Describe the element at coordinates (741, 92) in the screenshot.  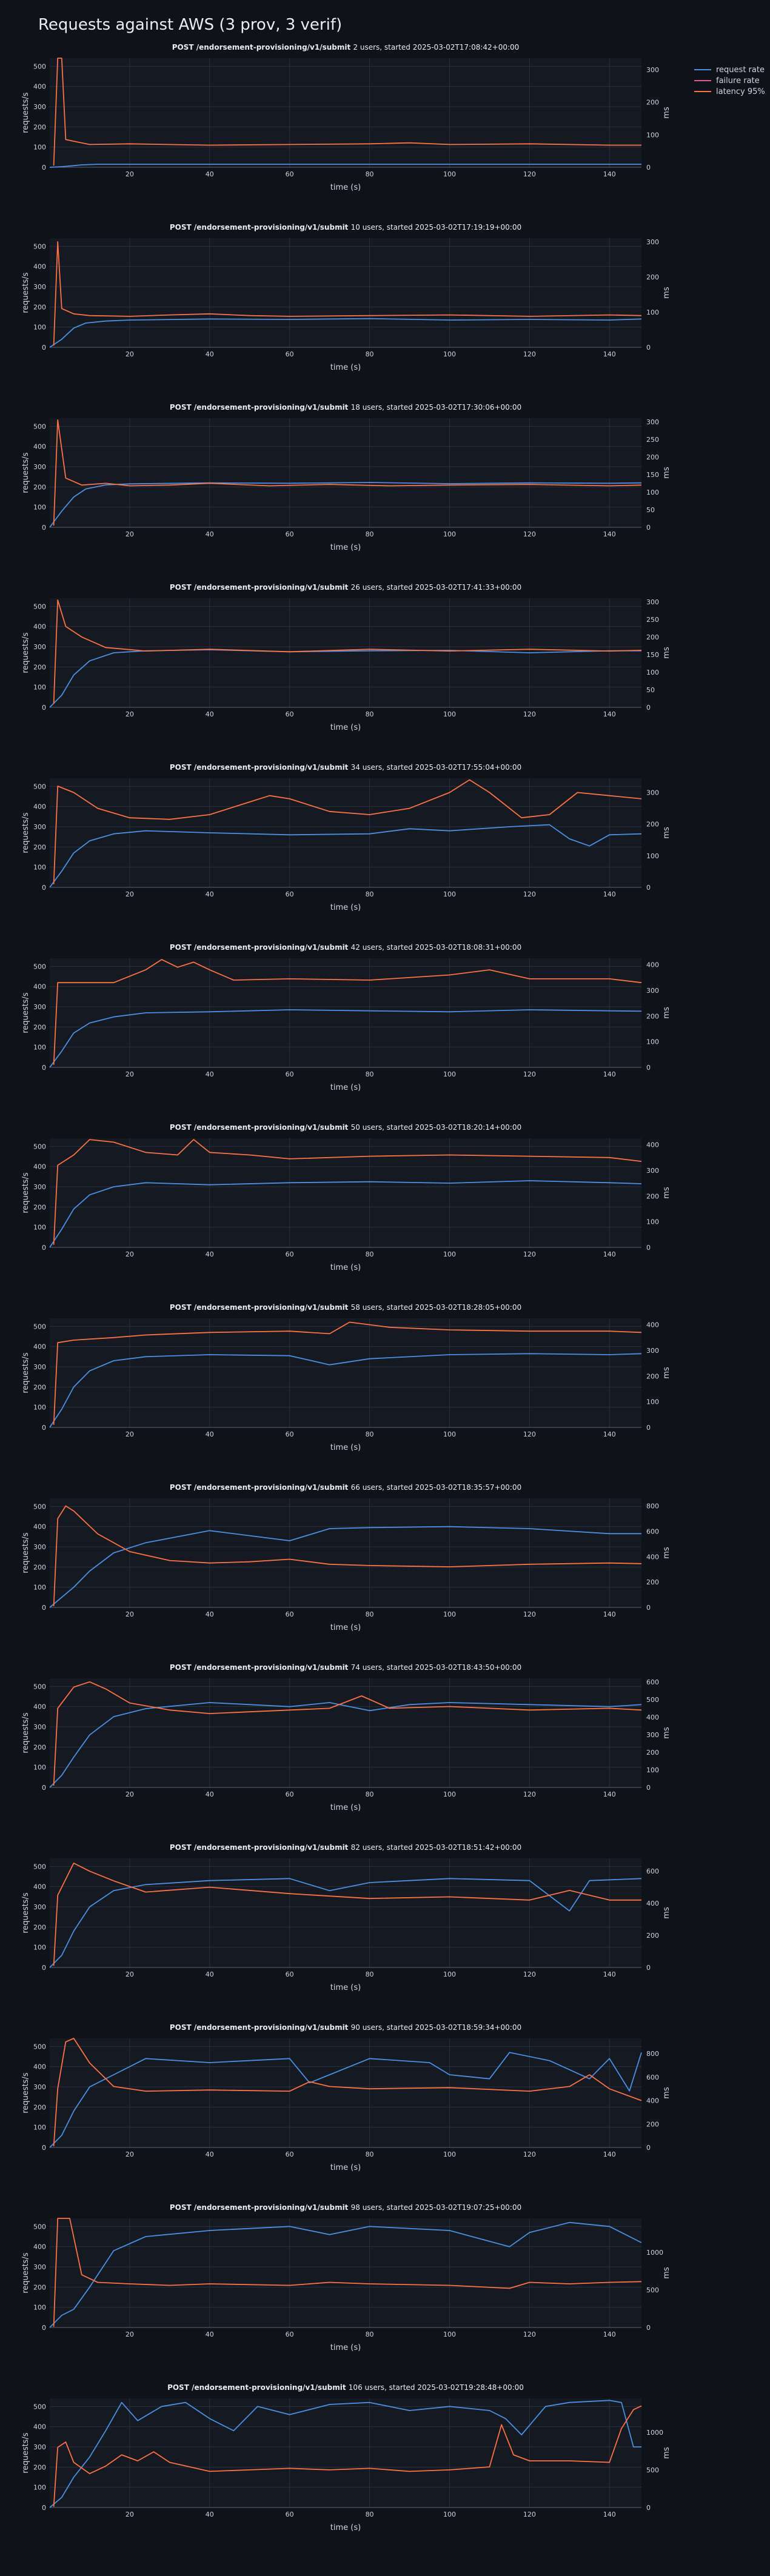
I see `legend-label: latency 95%` at that location.